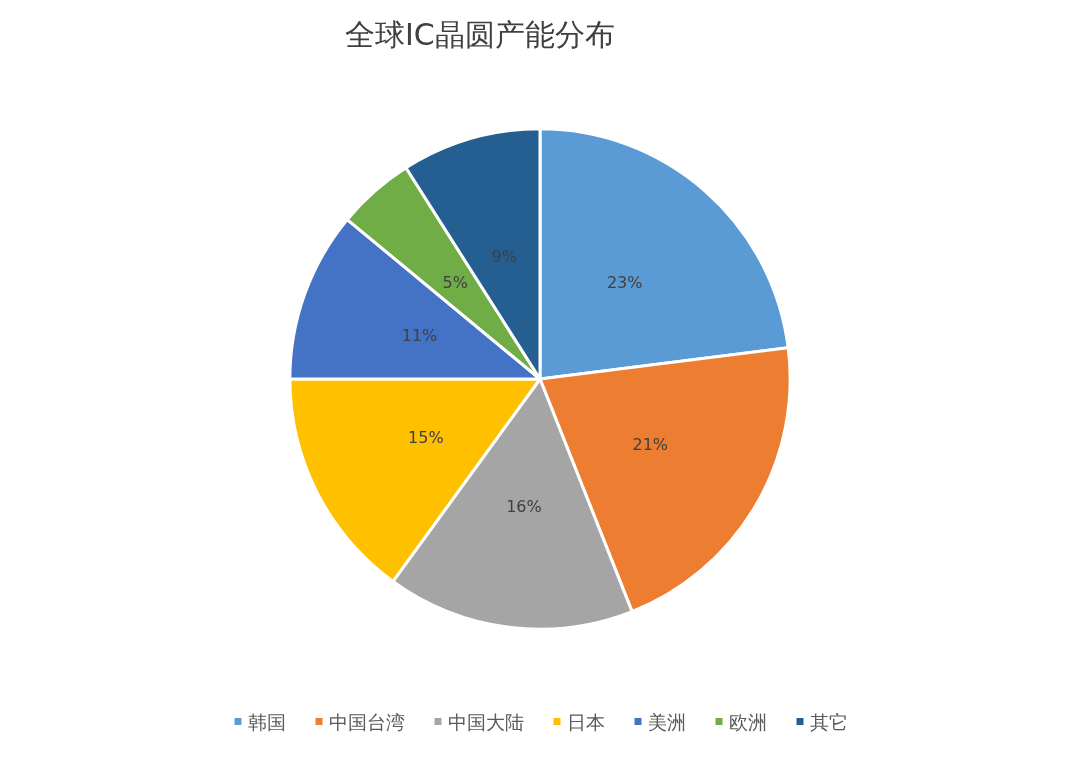 The image size is (1080, 758). I want to click on legend-label: 其它, so click(828, 721).